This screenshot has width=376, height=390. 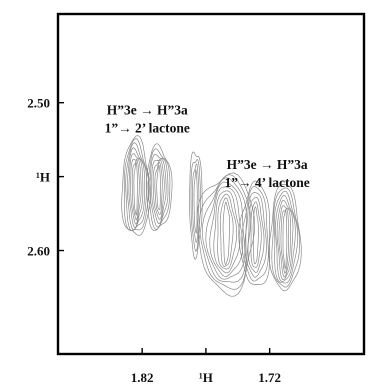 I want to click on y-tick-label-1: ¹H, so click(x=43, y=177).